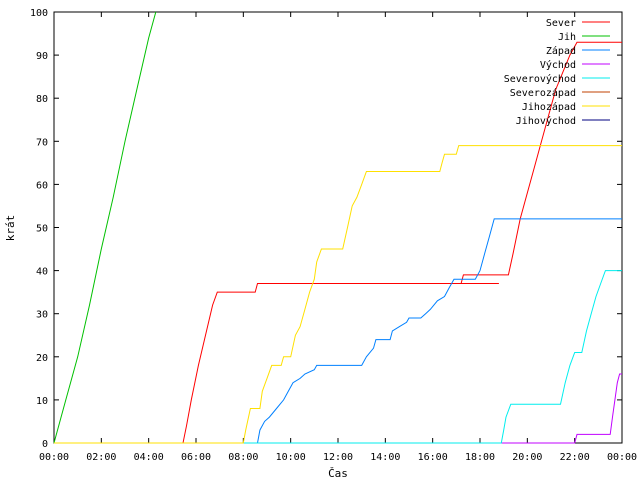 This screenshot has width=640, height=480. Describe the element at coordinates (101, 457) in the screenshot. I see `x-tick-label: 02:00` at that location.